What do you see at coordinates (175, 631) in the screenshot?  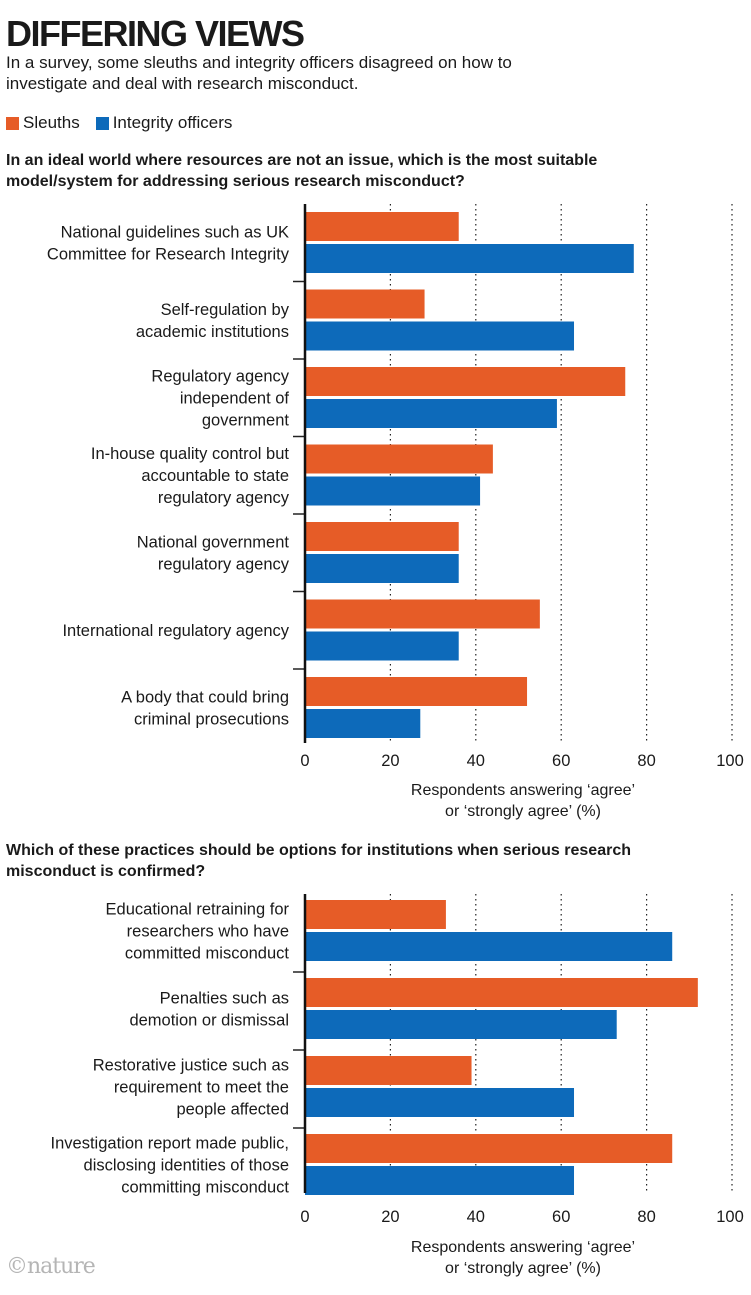 I see `category-label: International regulatory agency` at bounding box center [175, 631].